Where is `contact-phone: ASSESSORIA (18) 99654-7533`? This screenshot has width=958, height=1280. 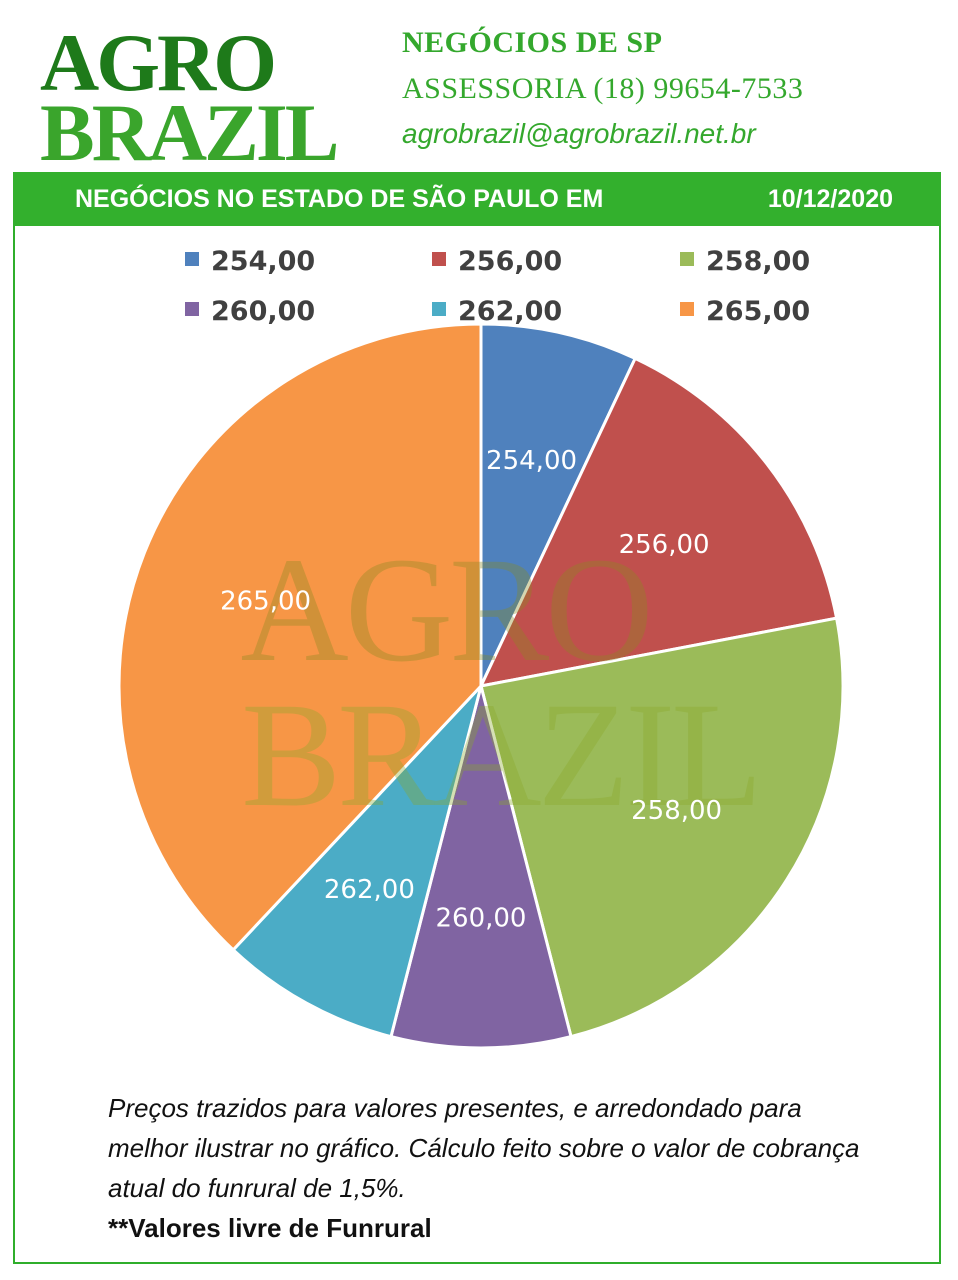 contact-phone: ASSESSORIA (18) 99654-7533 is located at coordinates (603, 88).